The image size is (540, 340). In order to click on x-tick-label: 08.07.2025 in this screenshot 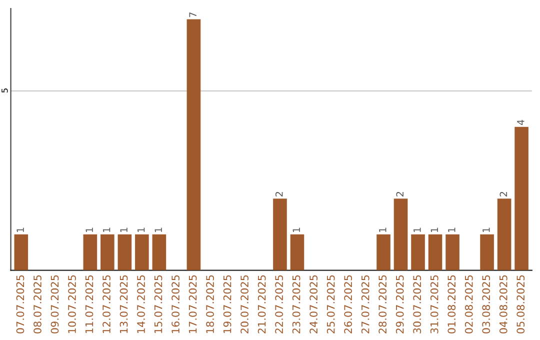, I will do `click(38, 304)`.